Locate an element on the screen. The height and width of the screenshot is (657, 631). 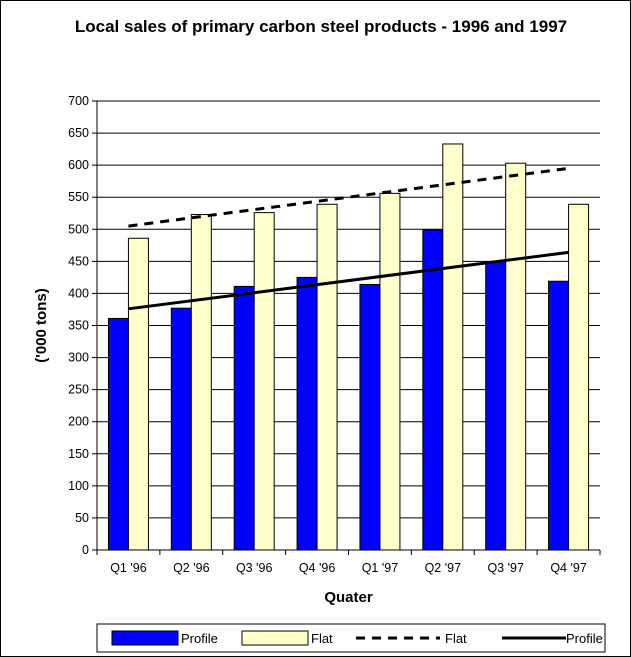
y-tick-label: 450 is located at coordinates (78, 261).